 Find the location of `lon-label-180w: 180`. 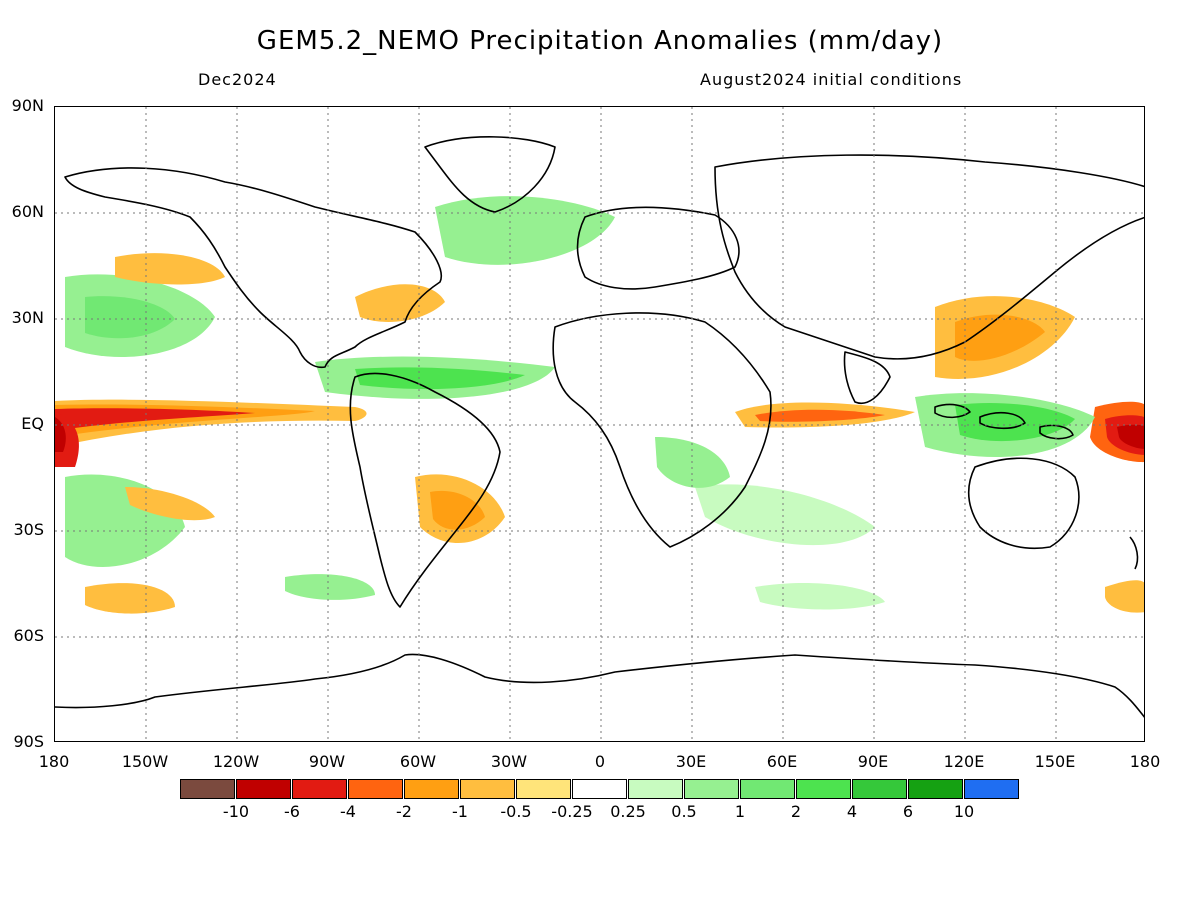

lon-label-180w: 180 is located at coordinates (54, 761).